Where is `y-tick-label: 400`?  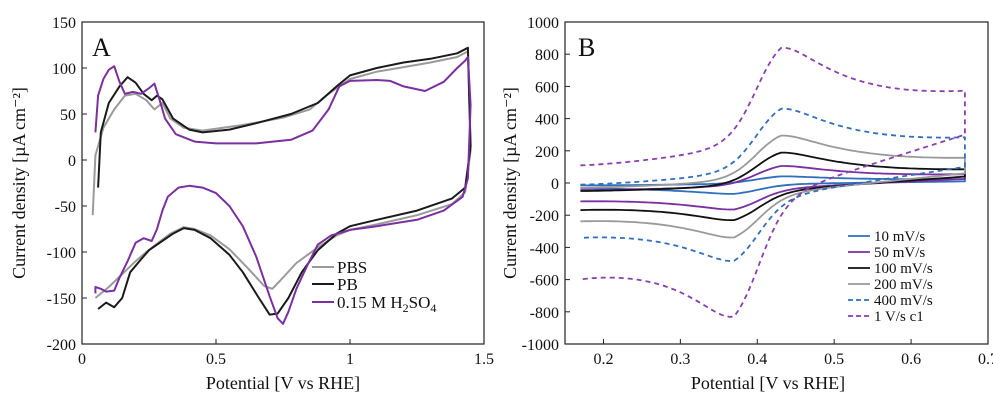 y-tick-label: 400 is located at coordinates (547, 120).